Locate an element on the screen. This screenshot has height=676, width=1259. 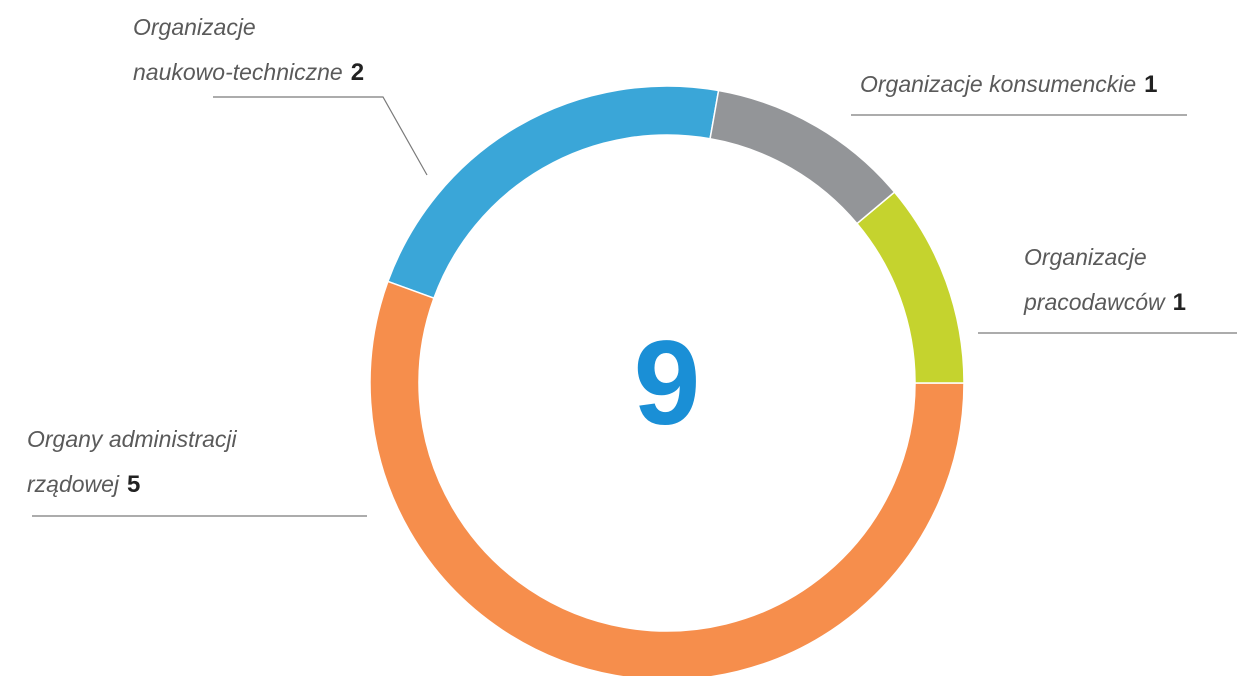
segment-label: Organy administracji rządowej 5 is located at coordinates (132, 462).